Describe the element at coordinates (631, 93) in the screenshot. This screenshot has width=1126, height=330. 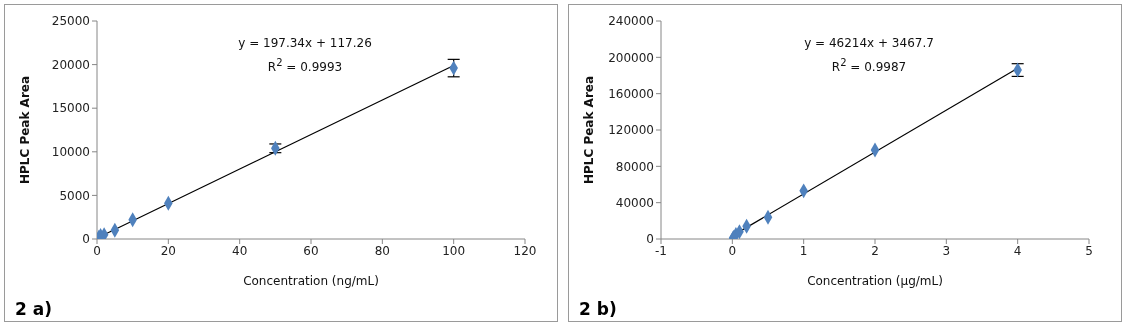
I see `y-tick-label: 160000` at that location.